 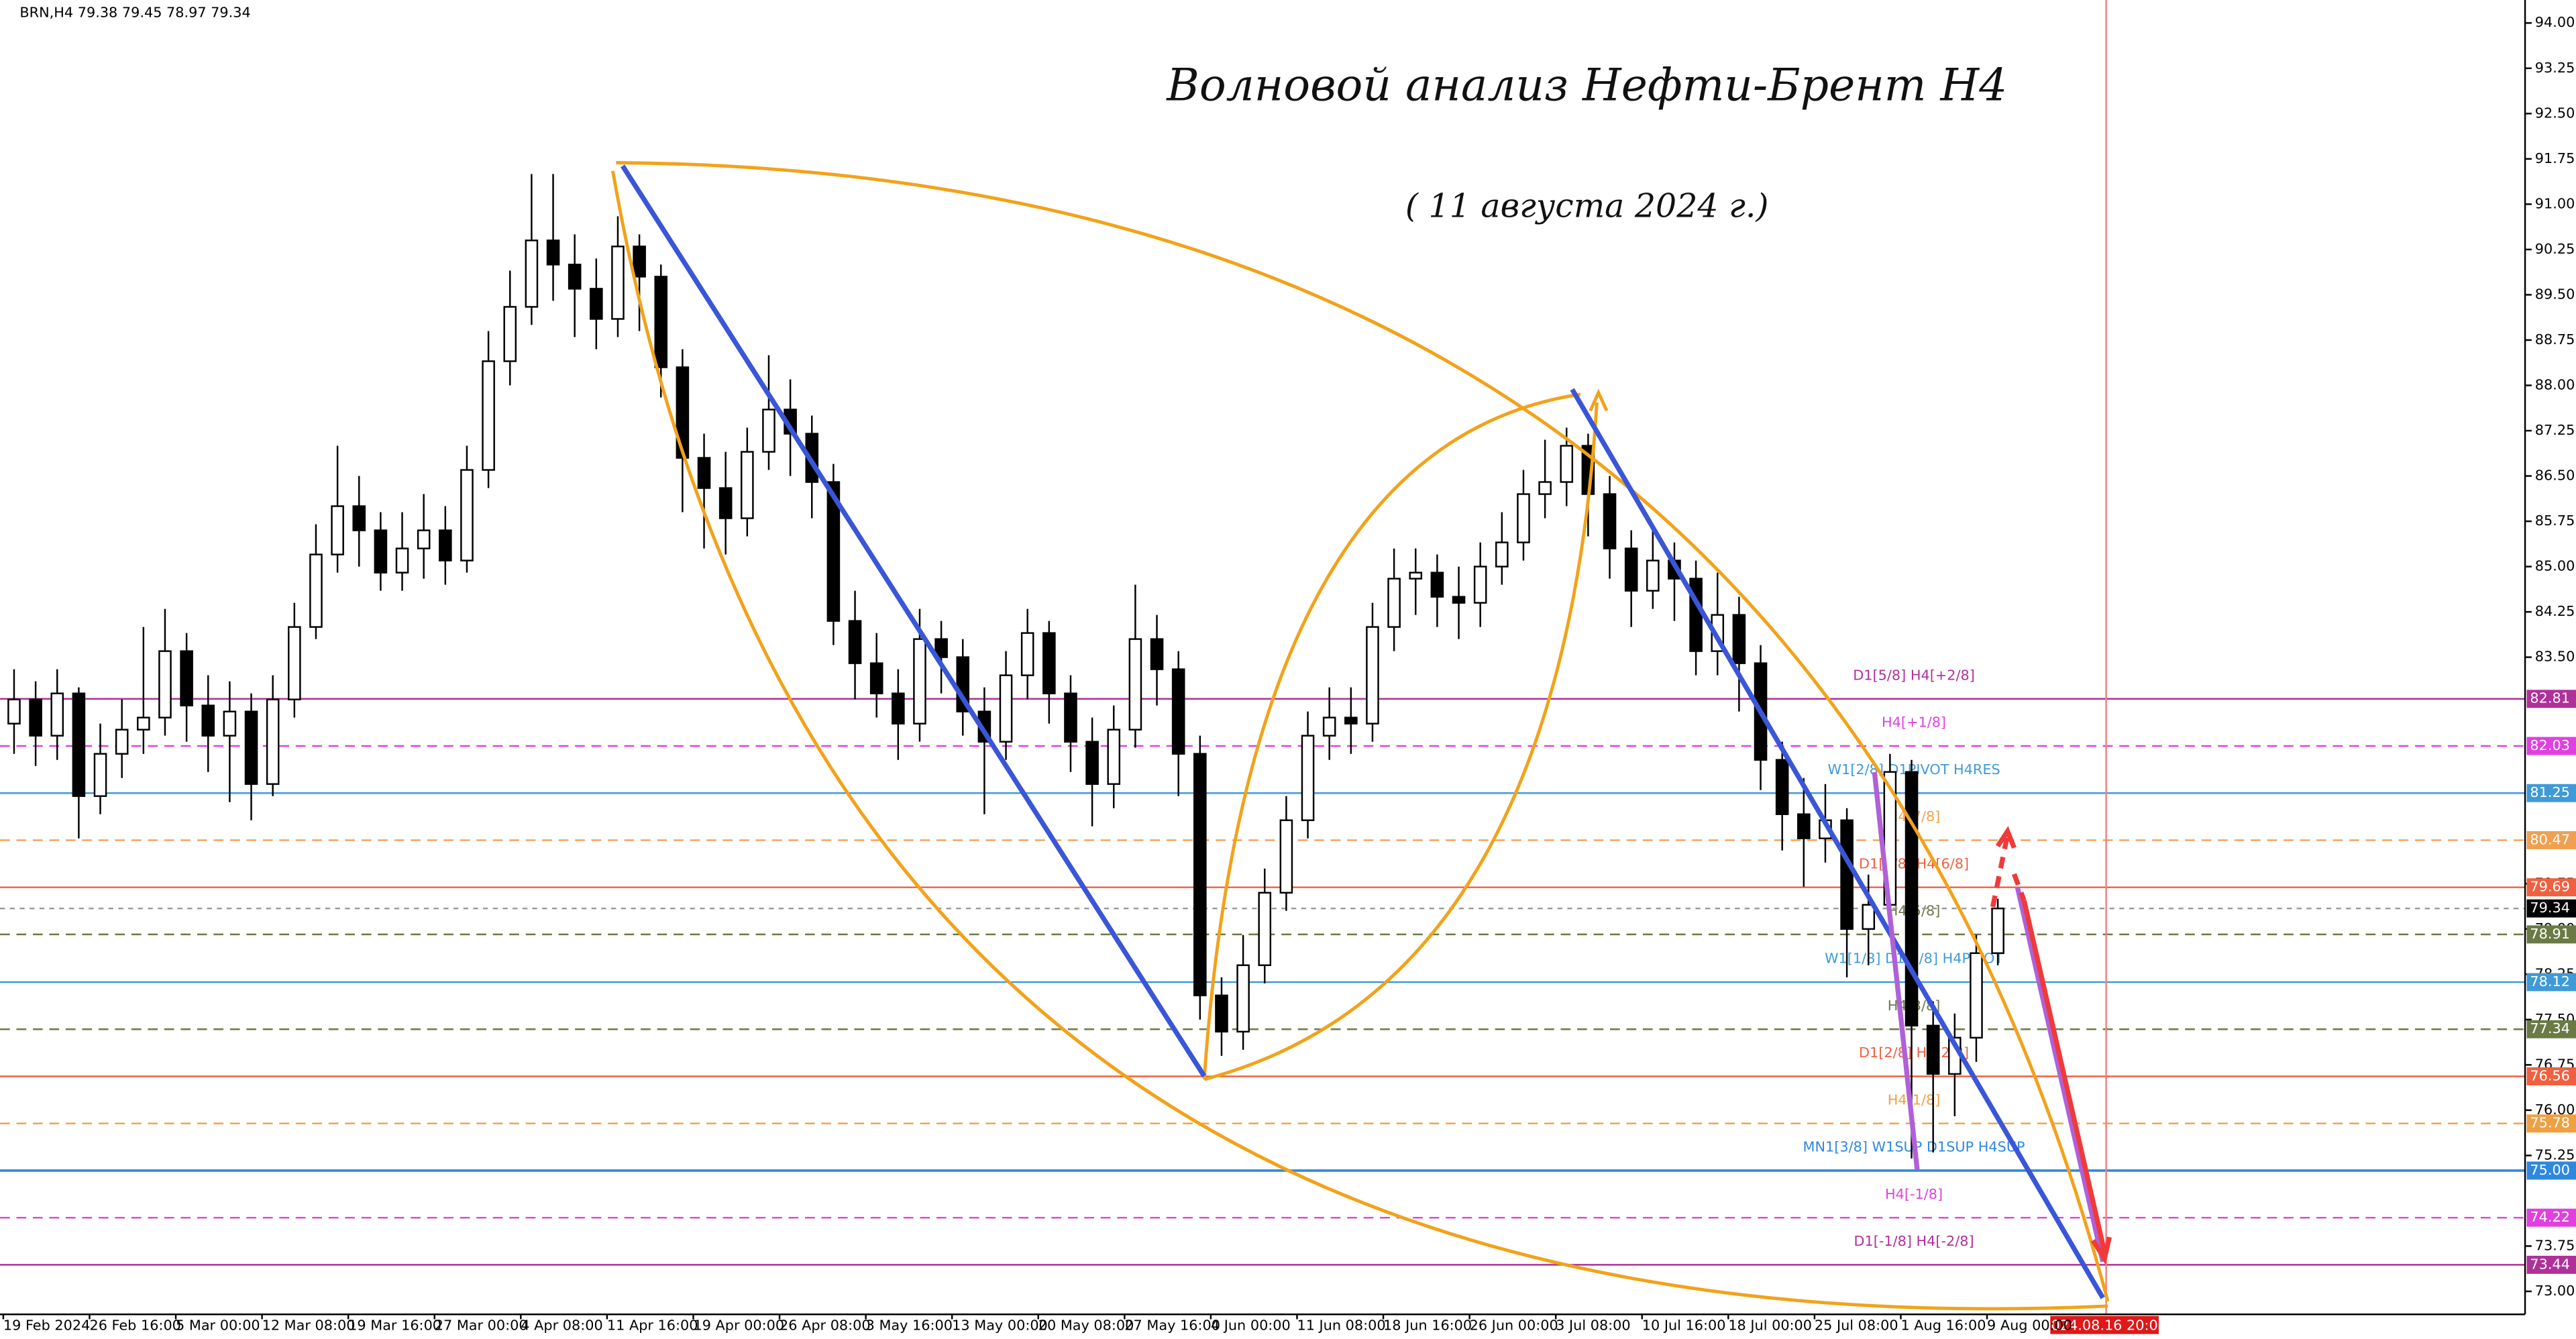 What do you see at coordinates (134, 13) in the screenshot?
I see `header: BRN,H4 79.38 79.45 78.97 79.34` at bounding box center [134, 13].